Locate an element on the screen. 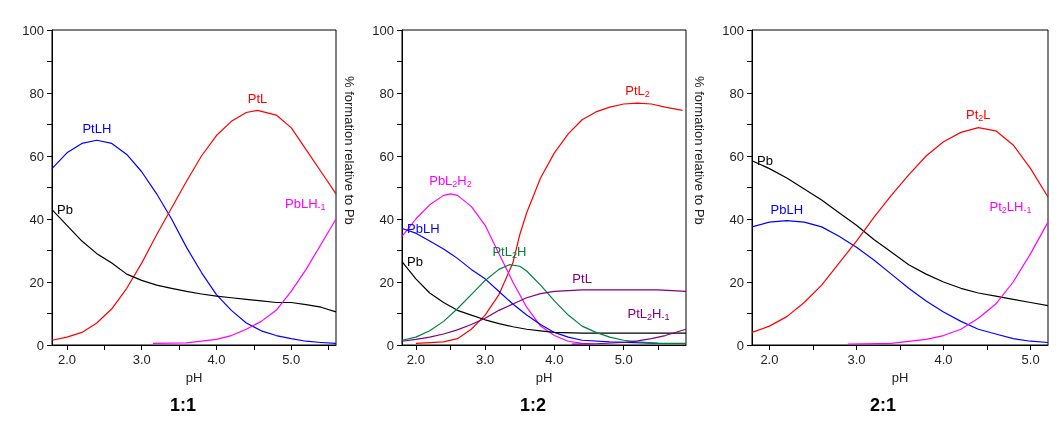  text: 1:2 is located at coordinates (533, 405).